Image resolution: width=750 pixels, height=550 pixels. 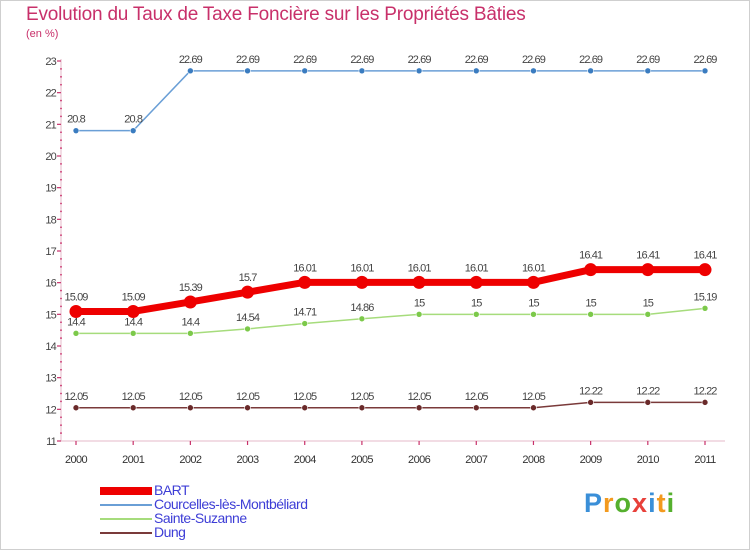 I want to click on legend-item: BART, so click(x=250, y=490).